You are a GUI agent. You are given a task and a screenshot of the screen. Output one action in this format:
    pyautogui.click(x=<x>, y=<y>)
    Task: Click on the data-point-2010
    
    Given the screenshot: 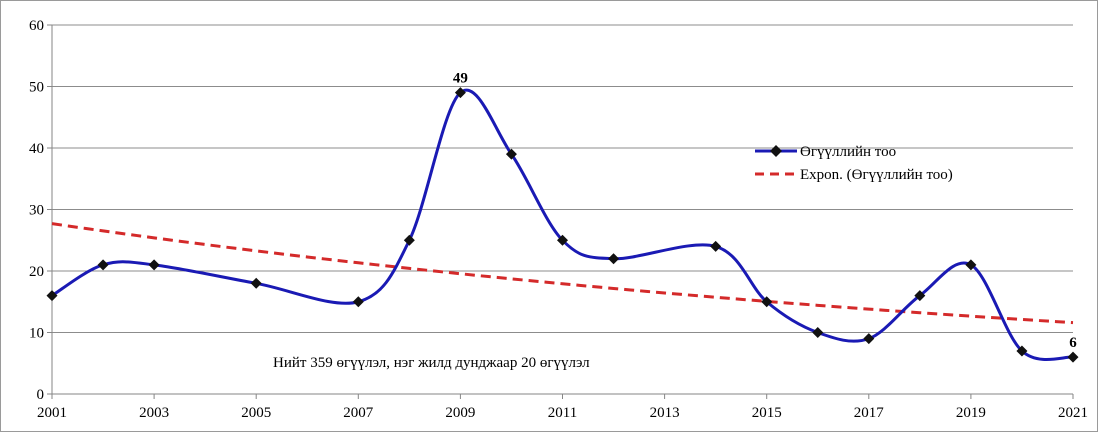 What is the action you would take?
    pyautogui.click(x=511, y=154)
    